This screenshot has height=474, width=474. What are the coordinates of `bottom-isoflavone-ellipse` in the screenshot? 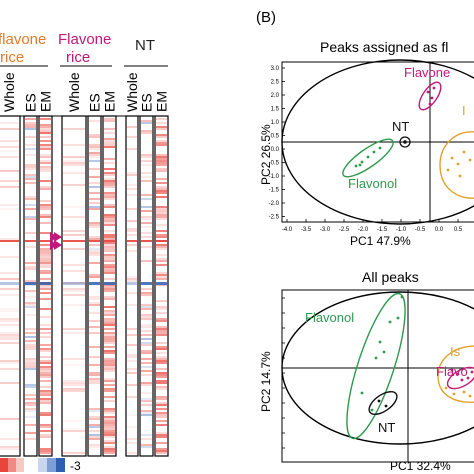 It's located at (455, 374).